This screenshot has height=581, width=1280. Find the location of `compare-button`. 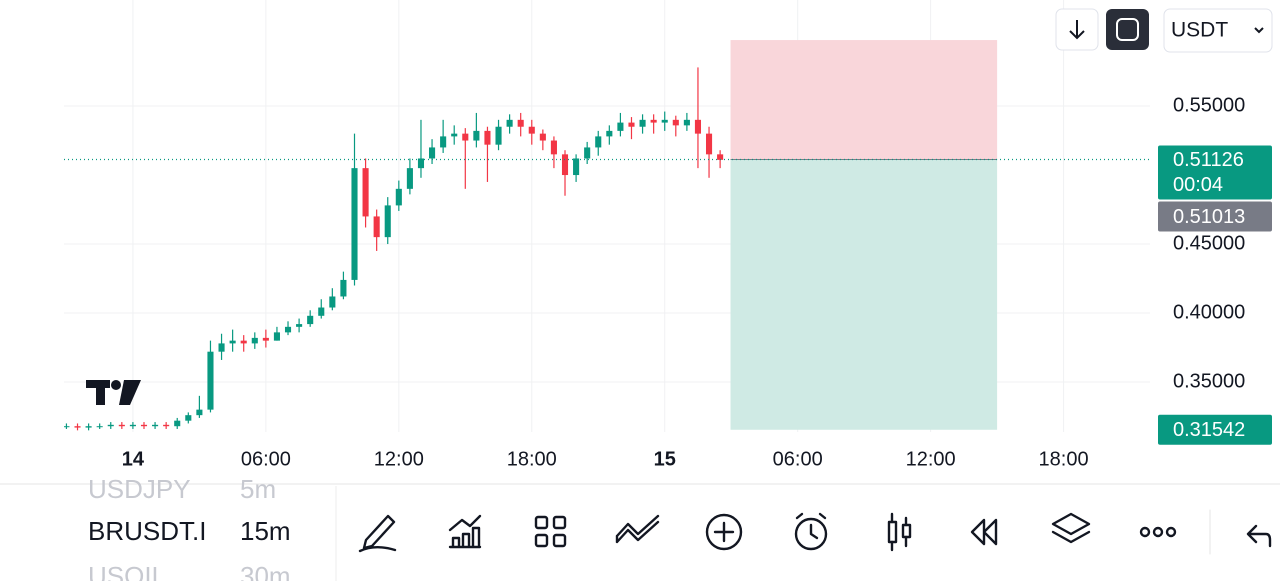

compare-button is located at coordinates (637, 529).